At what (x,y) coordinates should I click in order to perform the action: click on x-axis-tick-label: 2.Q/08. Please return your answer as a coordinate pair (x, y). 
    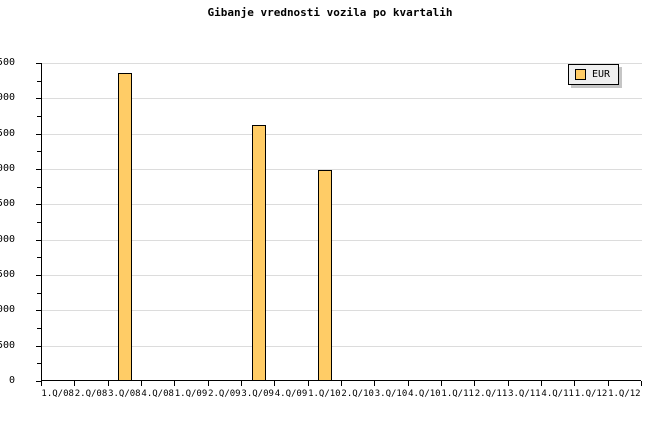
    Looking at the image, I should click on (91, 394).